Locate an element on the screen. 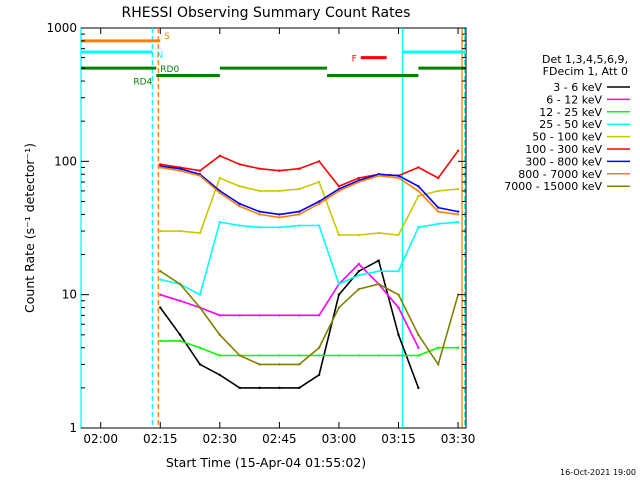  x-tick-label: 02:30 is located at coordinates (220, 439).